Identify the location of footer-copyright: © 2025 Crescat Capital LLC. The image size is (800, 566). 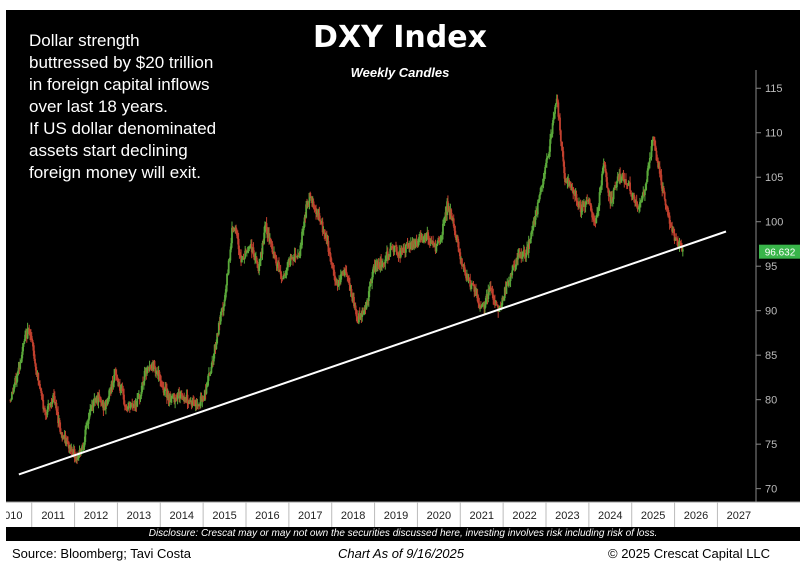
(689, 554).